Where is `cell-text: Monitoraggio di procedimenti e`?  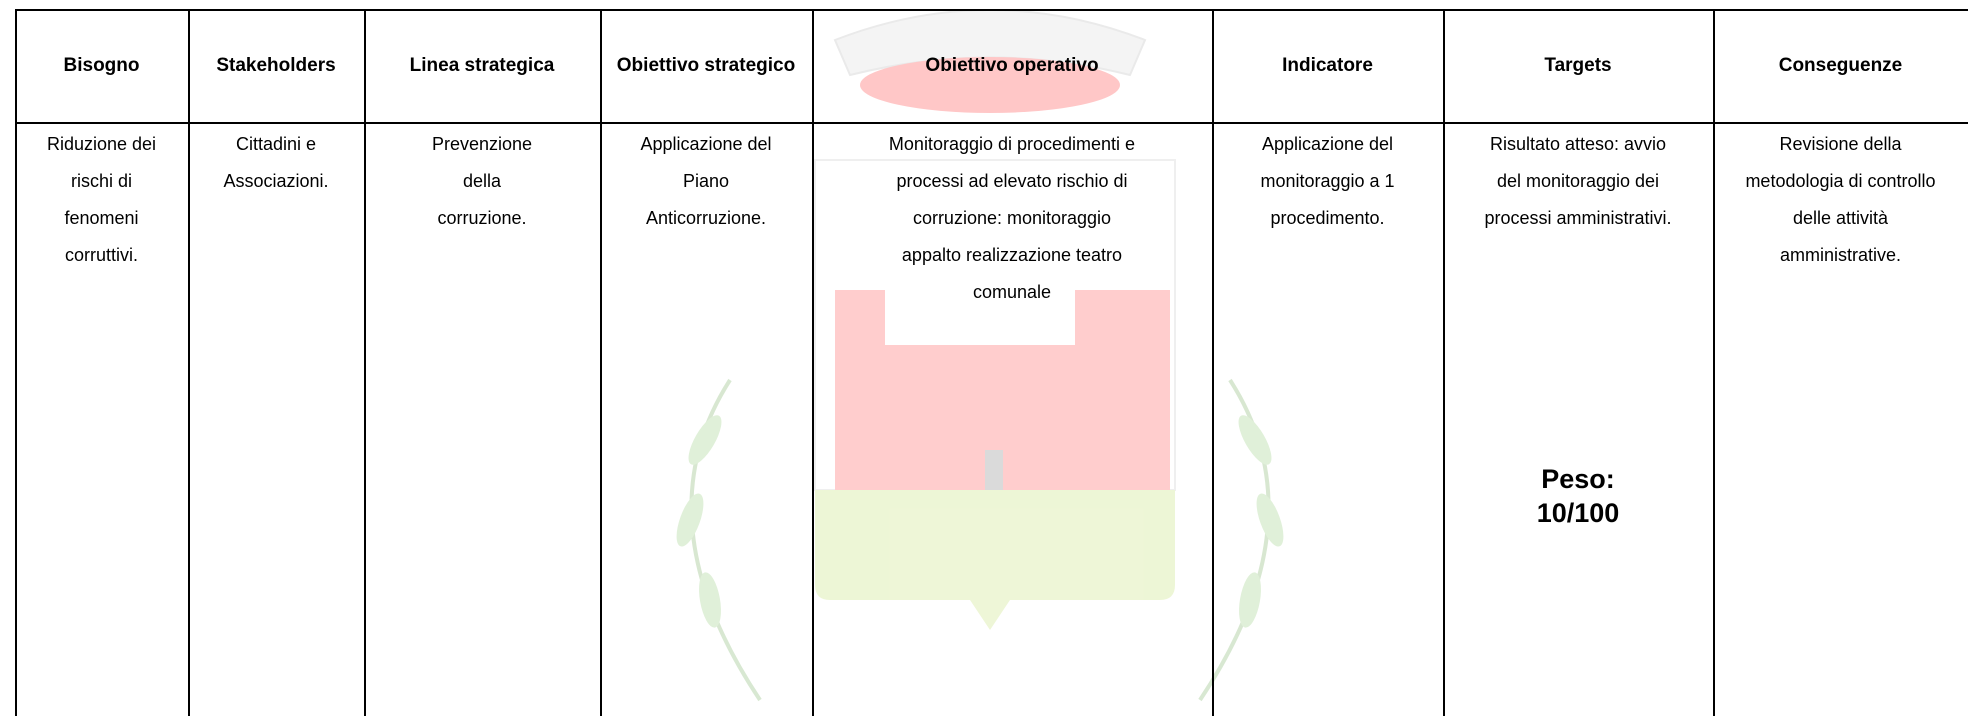 cell-text: Monitoraggio di procedimenti e is located at coordinates (1012, 144).